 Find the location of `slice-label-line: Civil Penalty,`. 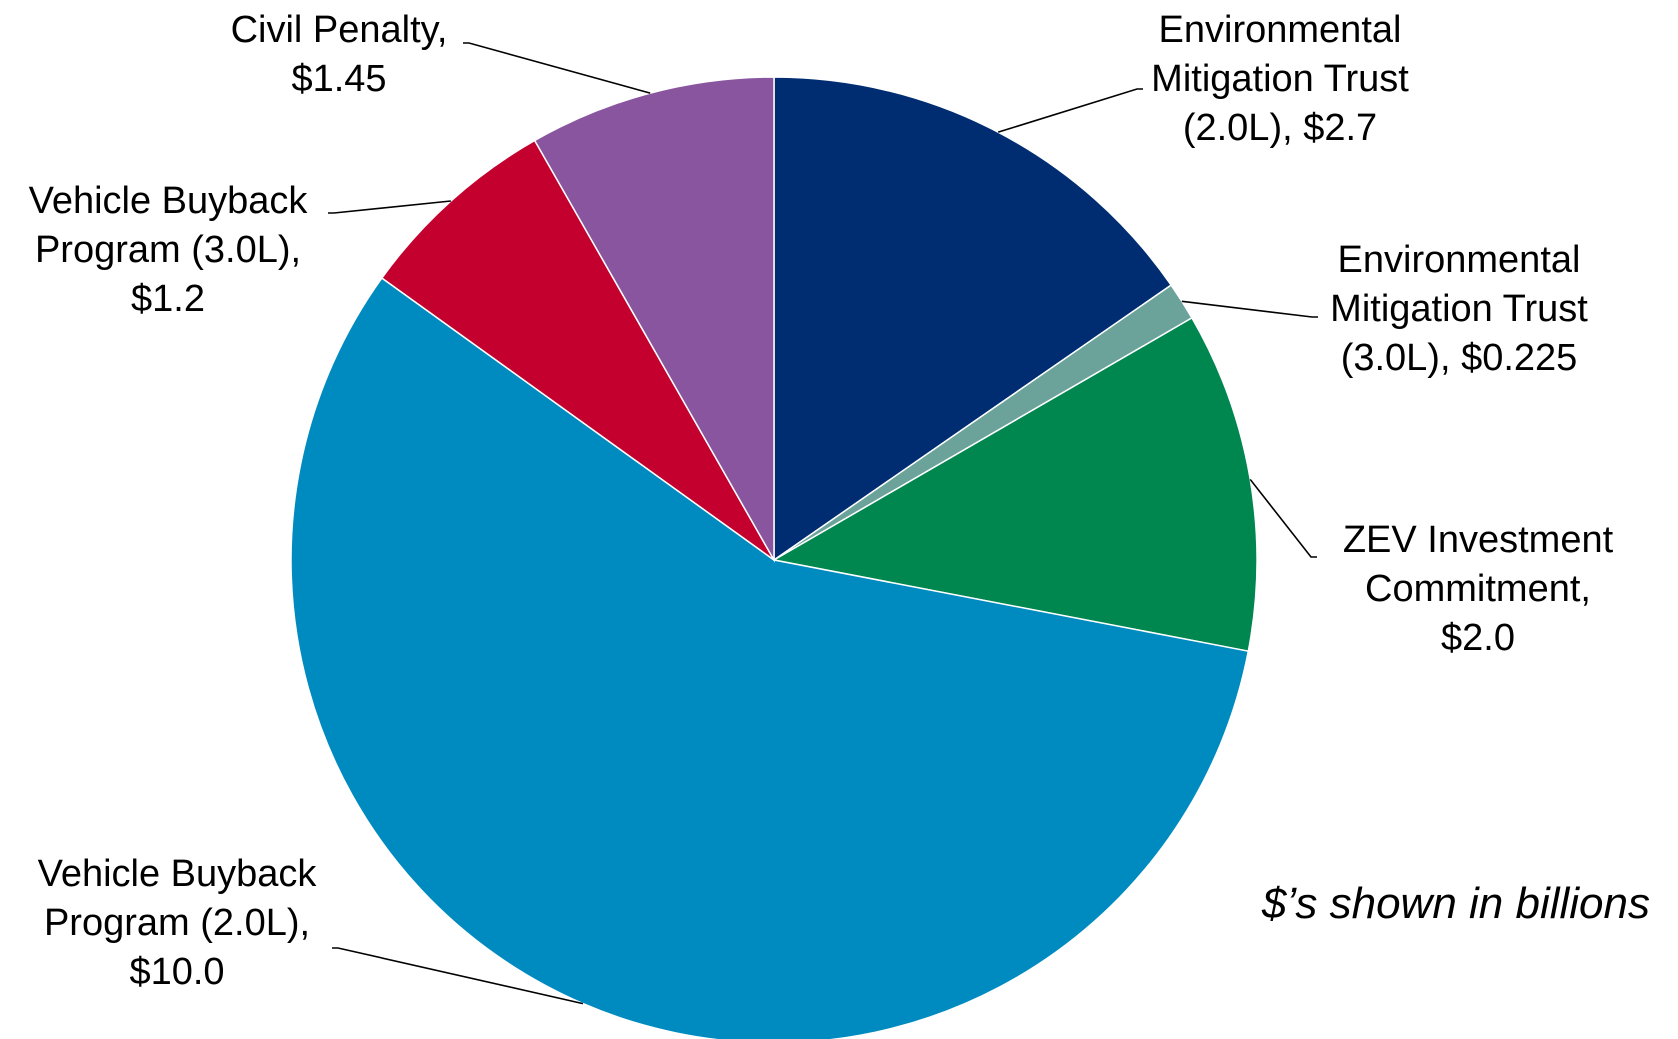

slice-label-line: Civil Penalty, is located at coordinates (339, 30).